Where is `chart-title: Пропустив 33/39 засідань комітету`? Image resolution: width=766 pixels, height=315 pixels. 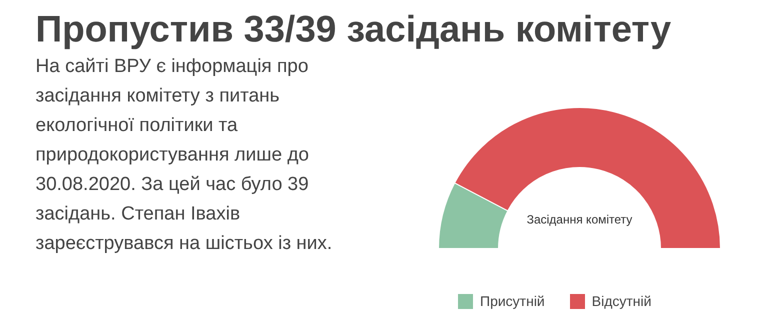
chart-title: Пропустив 33/39 засідань комітету is located at coordinates (354, 29).